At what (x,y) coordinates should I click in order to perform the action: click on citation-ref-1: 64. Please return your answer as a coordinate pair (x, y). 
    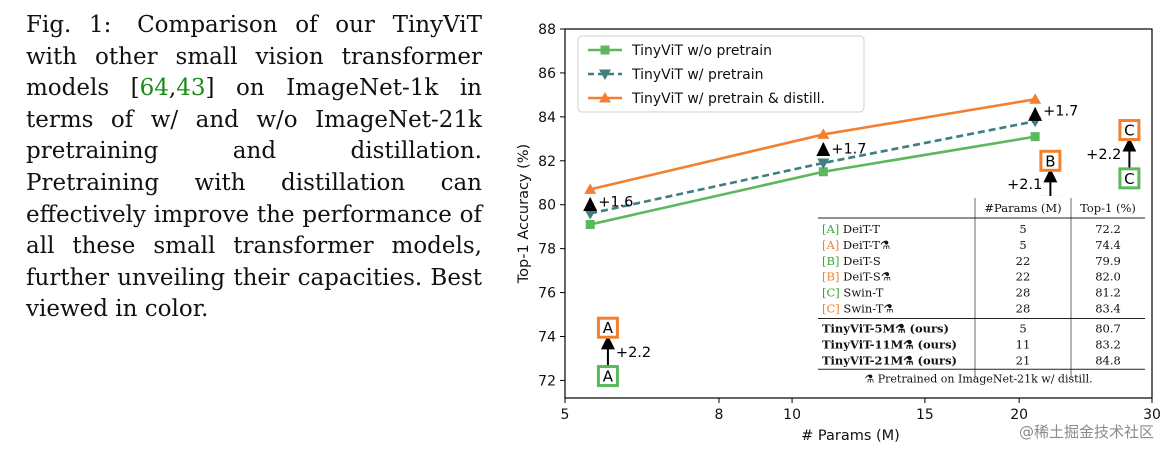
    Looking at the image, I should click on (154, 88).